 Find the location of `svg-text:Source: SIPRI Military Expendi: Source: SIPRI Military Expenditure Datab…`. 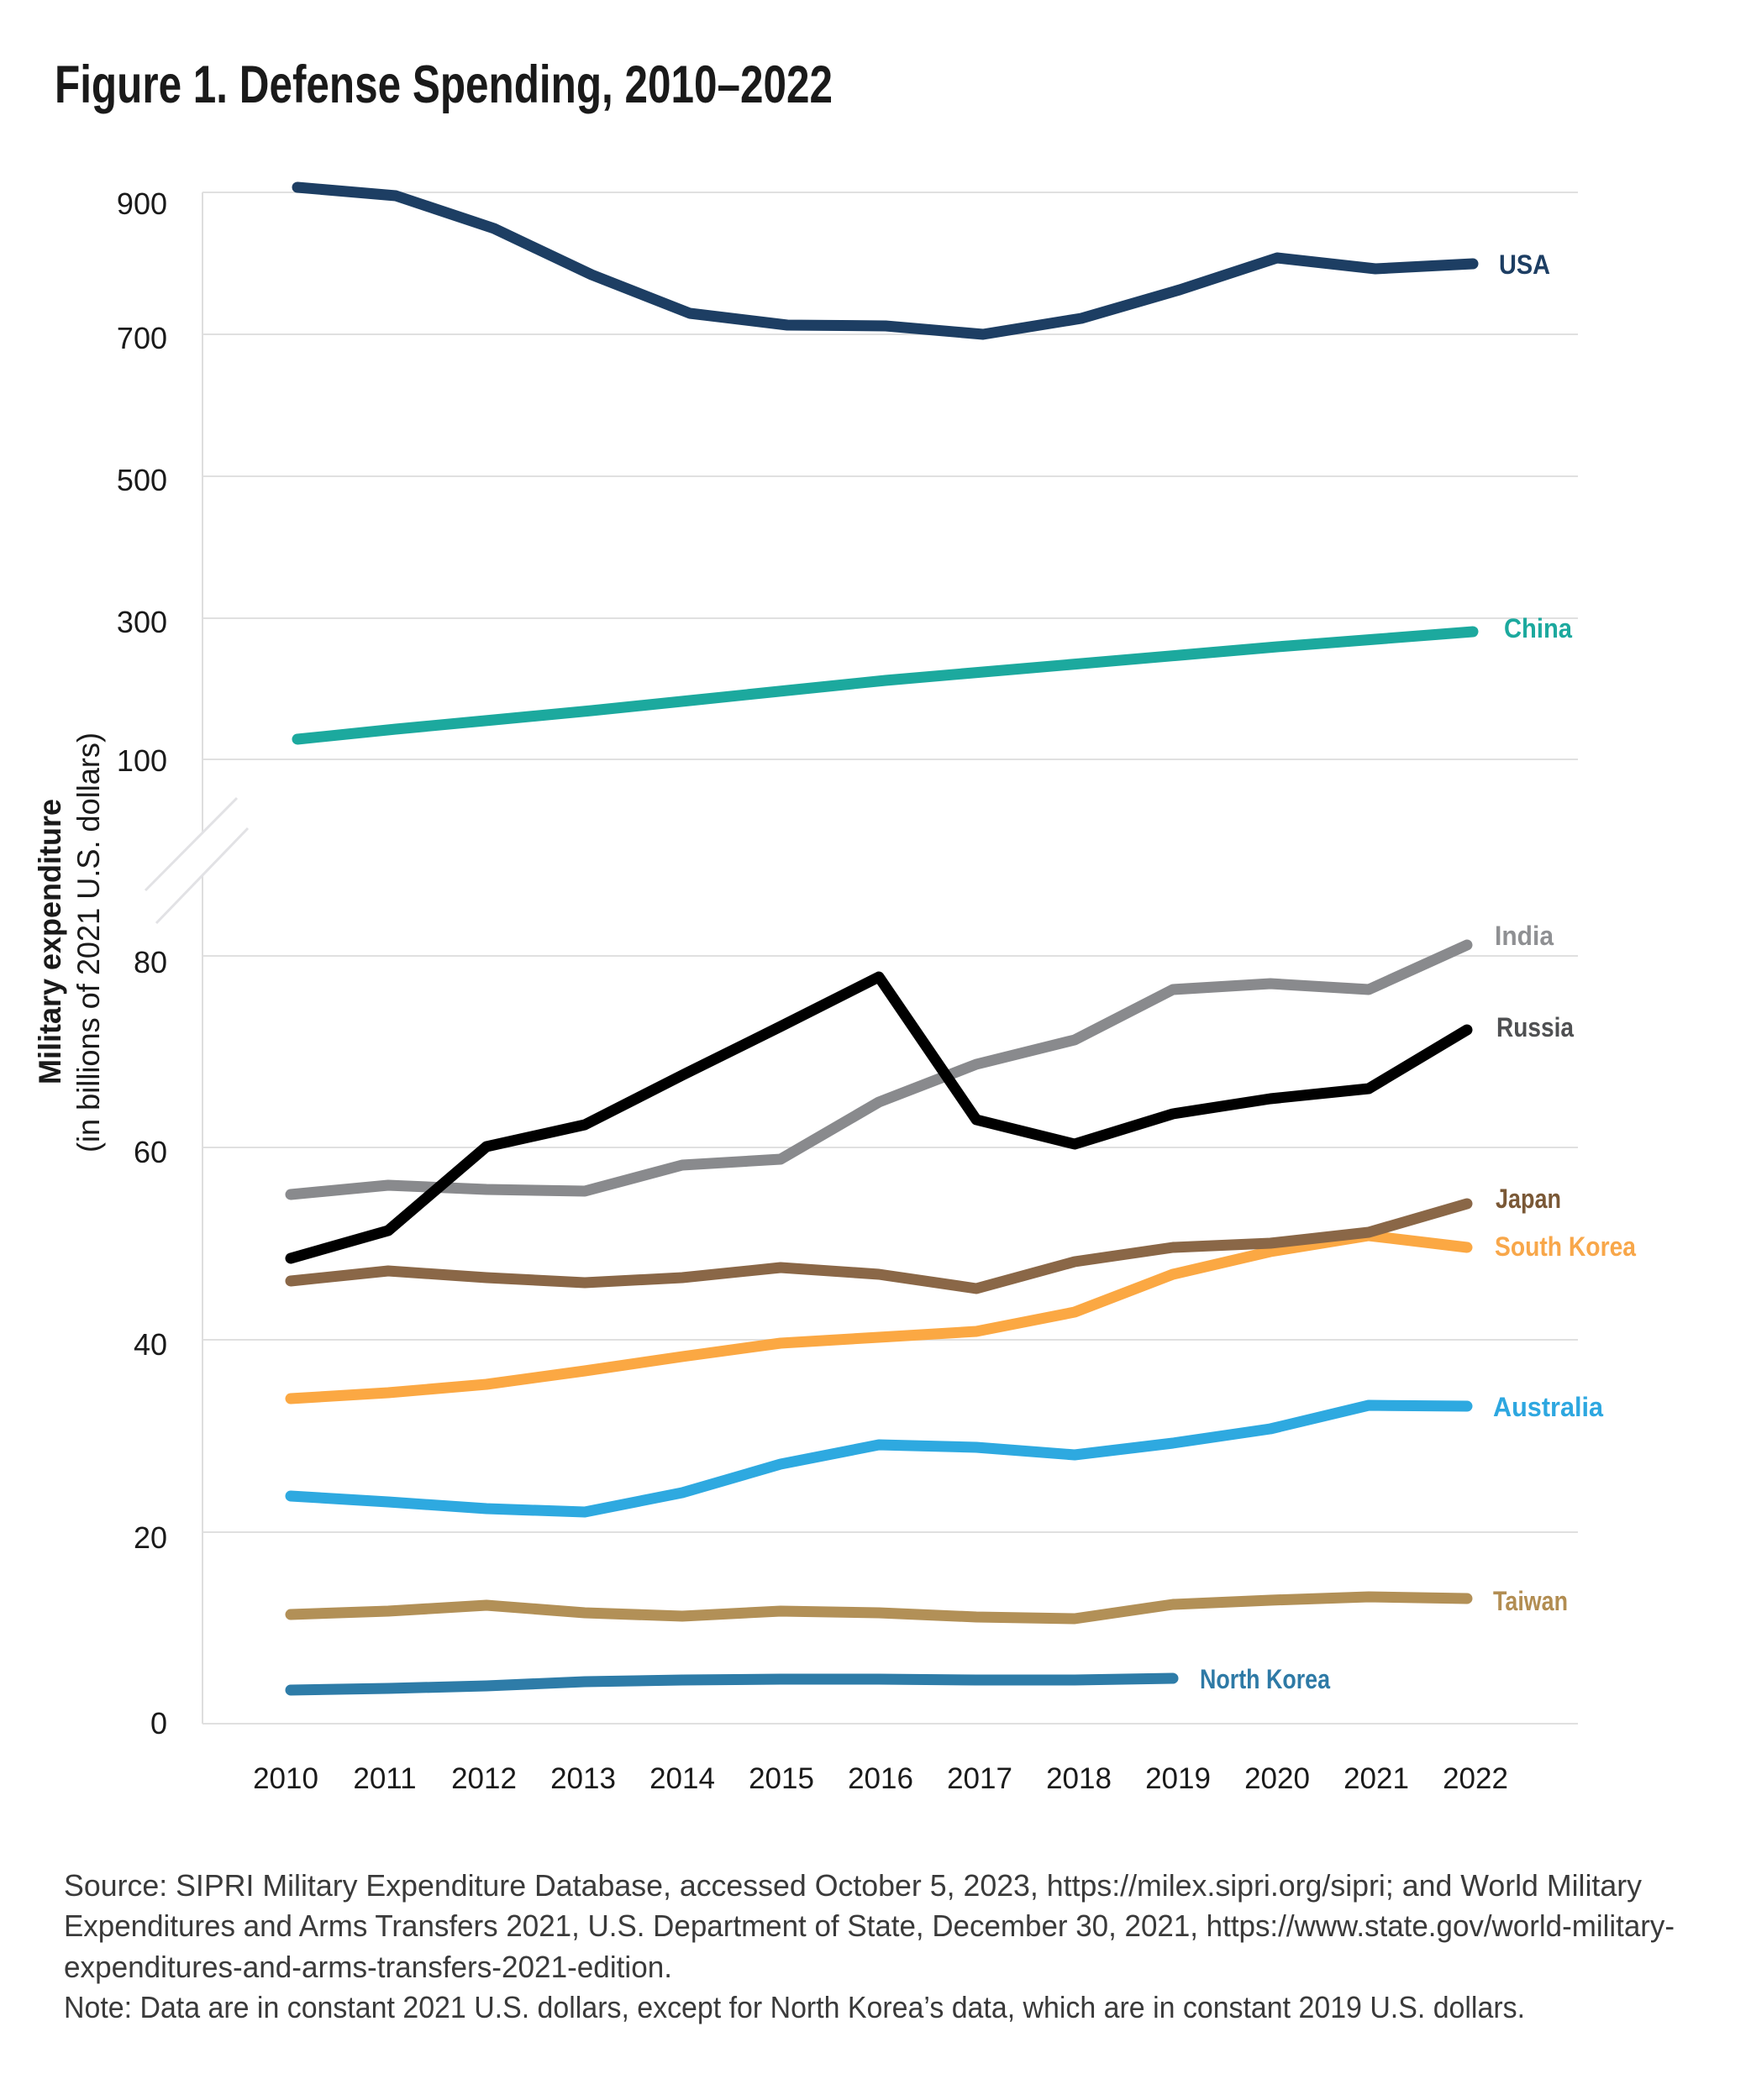

svg-text:Source: SIPRI Military Expendi: Source: SIPRI Military Expenditure Datab… is located at coordinates (853, 1885).